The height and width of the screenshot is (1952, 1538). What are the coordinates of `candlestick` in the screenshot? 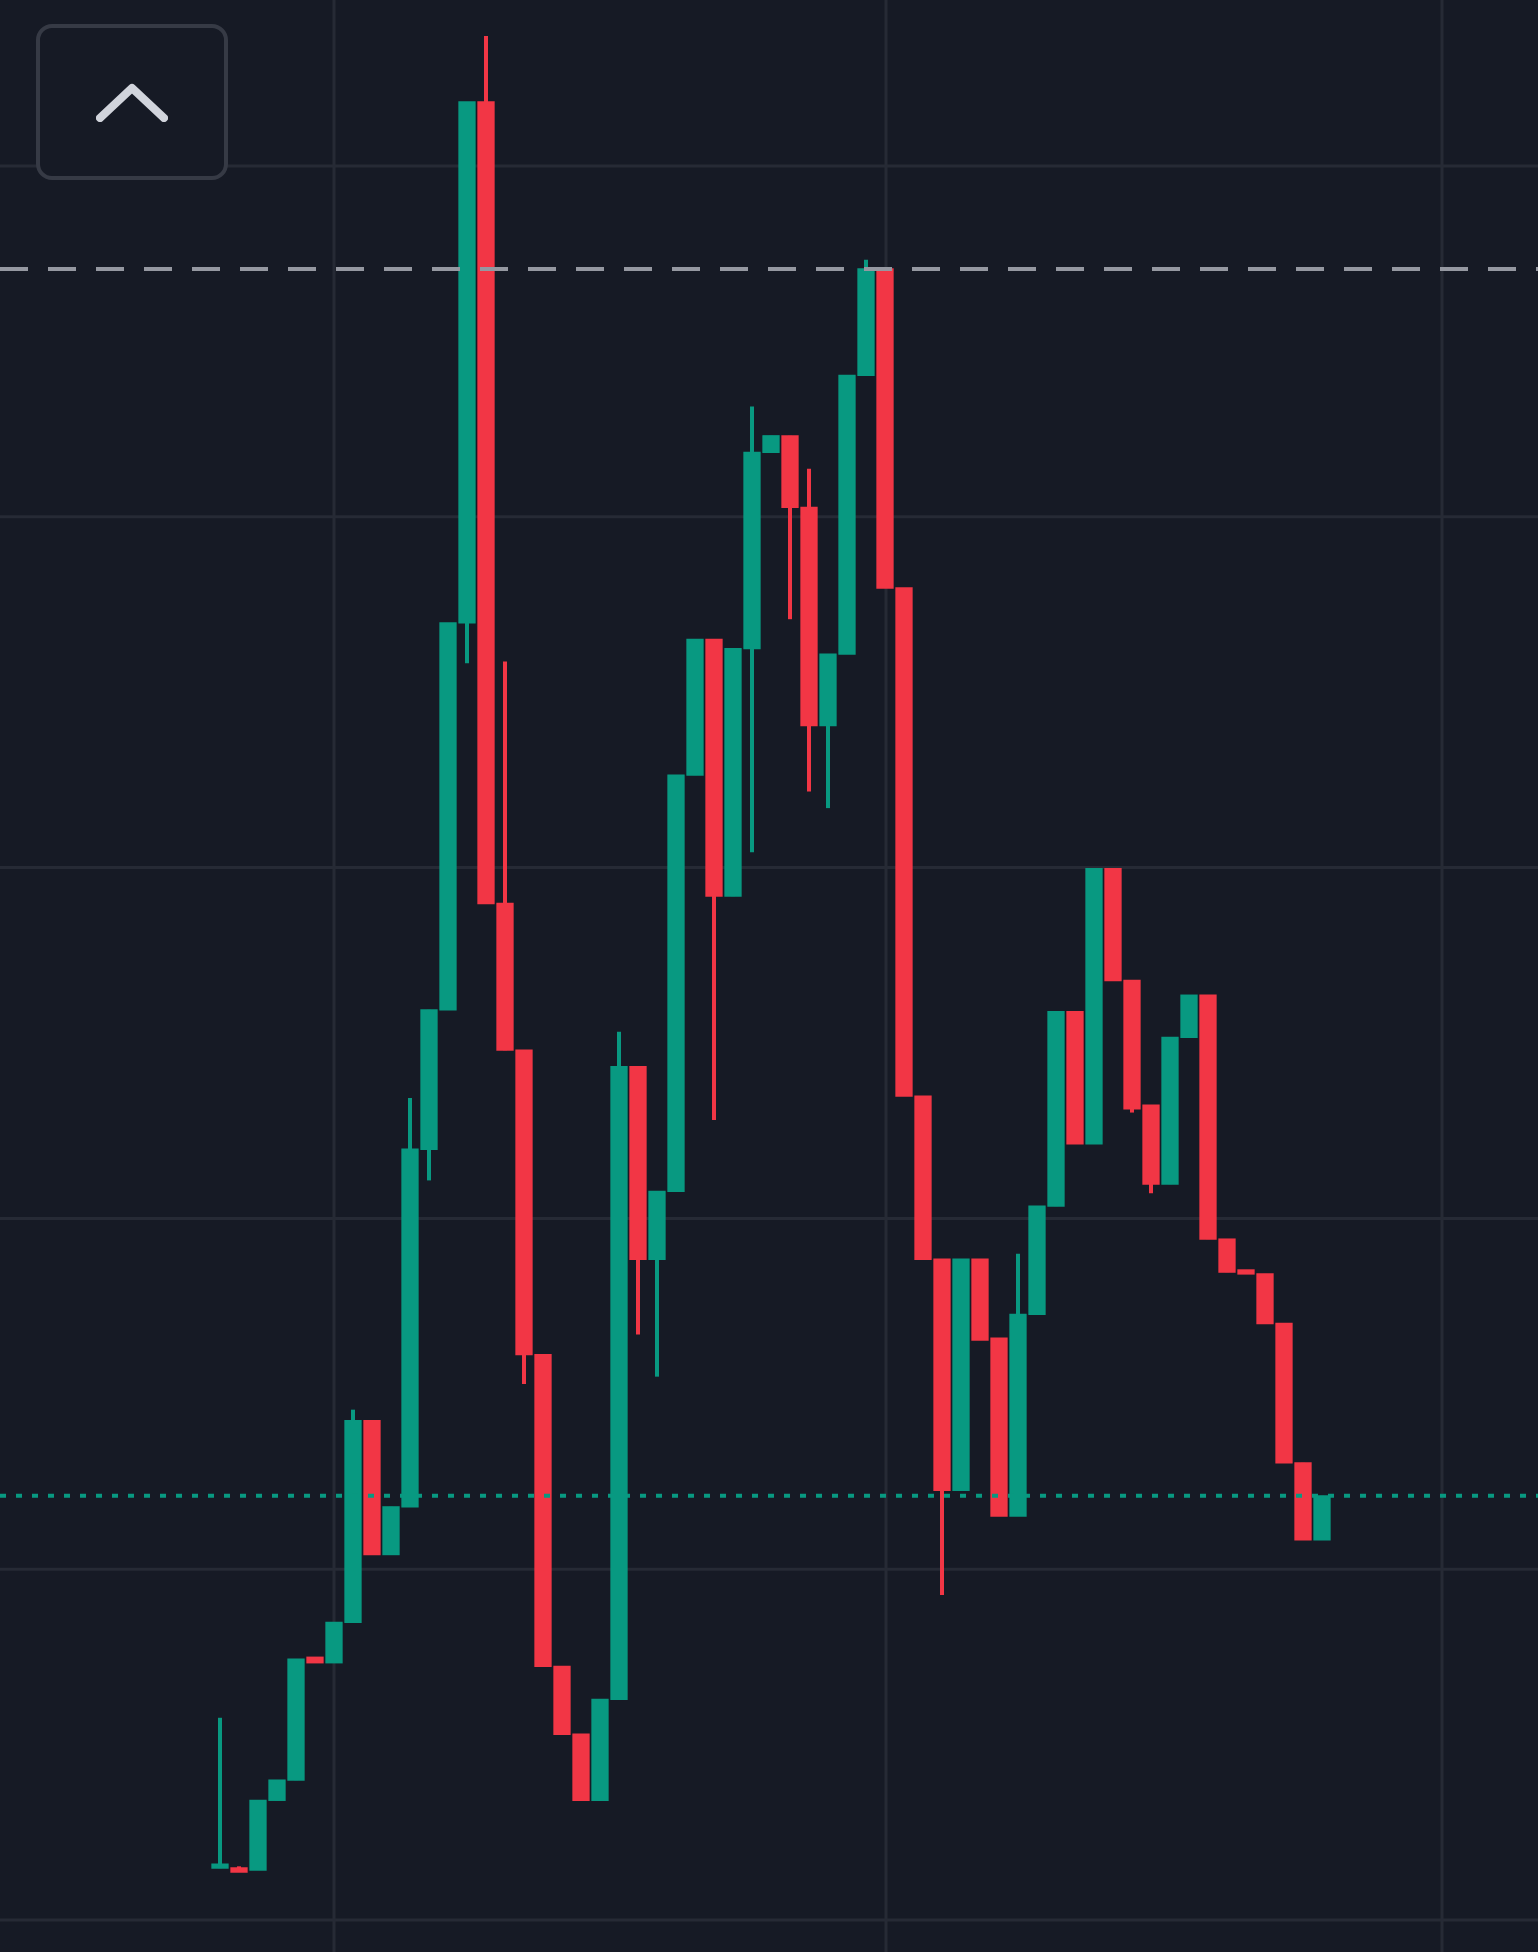 It's located at (220, 1793).